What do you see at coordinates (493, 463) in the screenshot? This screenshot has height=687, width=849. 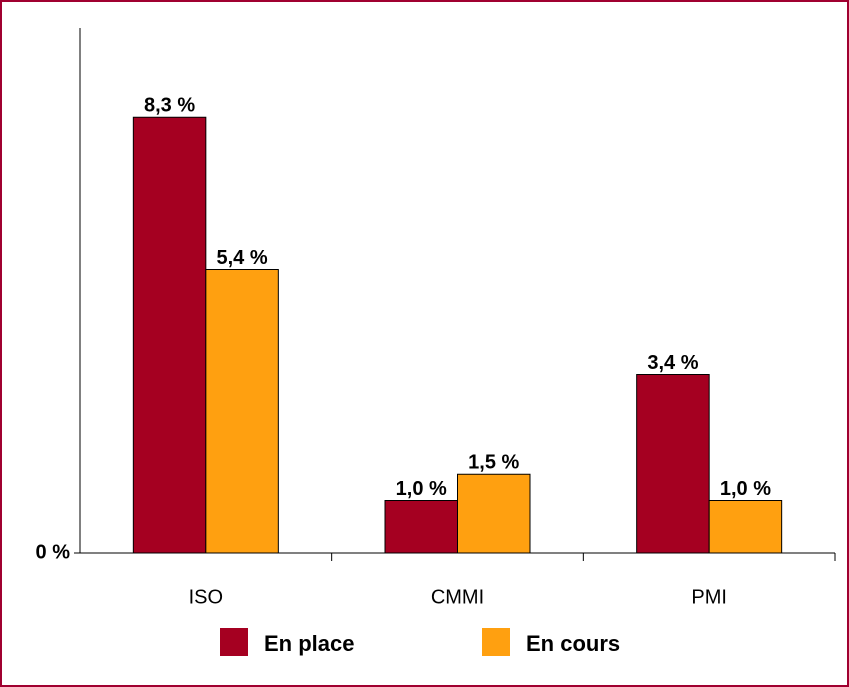 I see `value-label: 1,5 %` at bounding box center [493, 463].